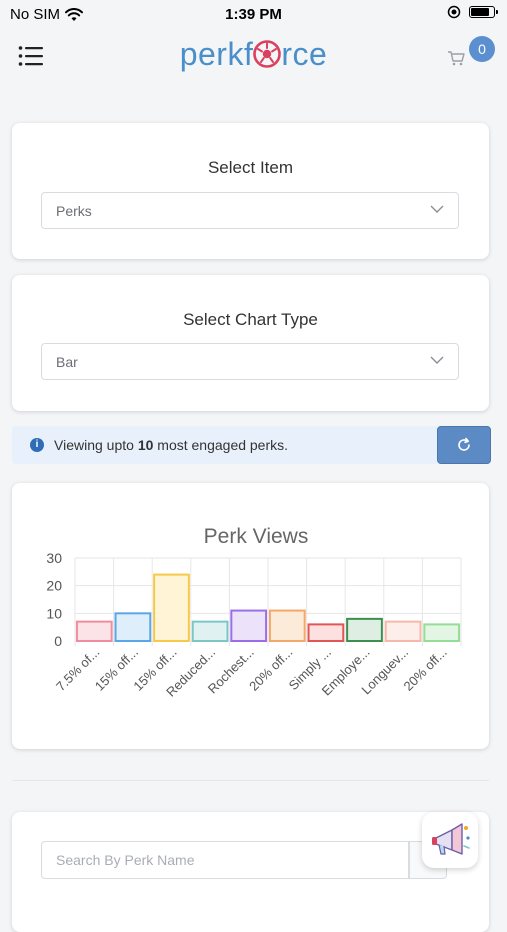  Describe the element at coordinates (250, 319) in the screenshot. I see `select-chart-type-title: Select Chart Type` at that location.